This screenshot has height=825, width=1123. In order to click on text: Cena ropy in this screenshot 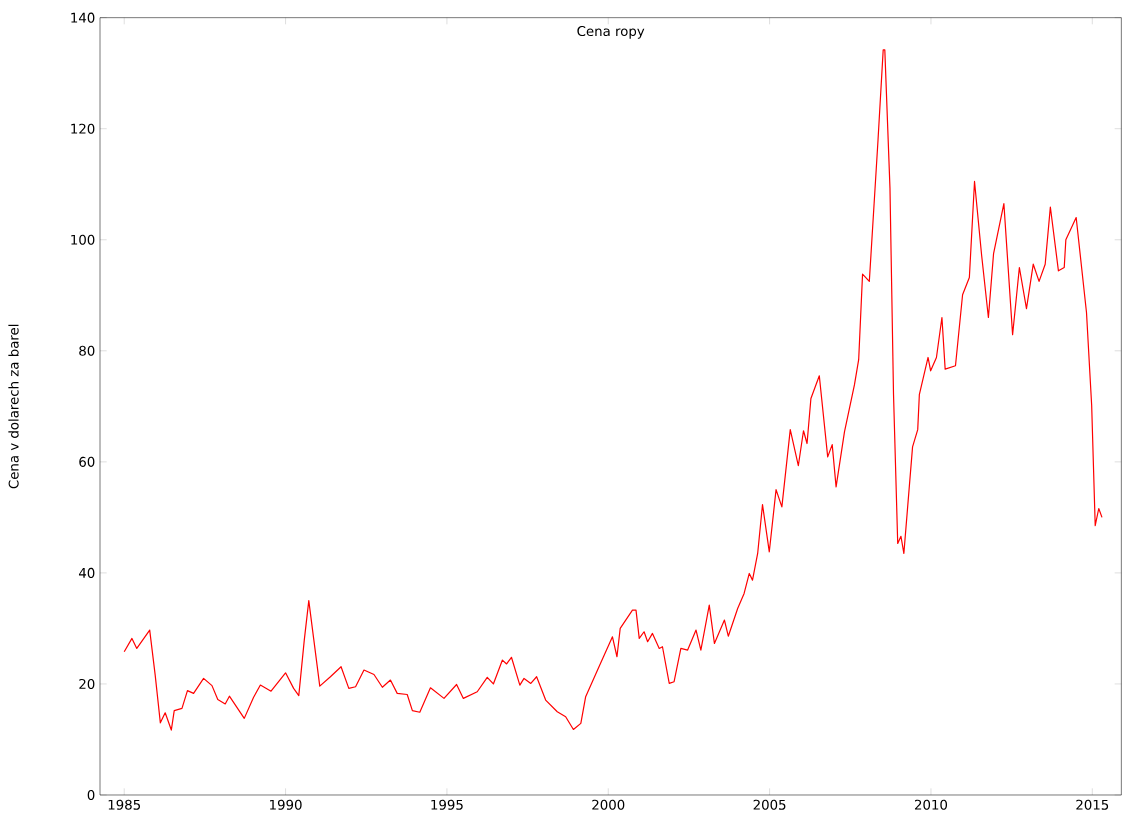, I will do `click(611, 32)`.